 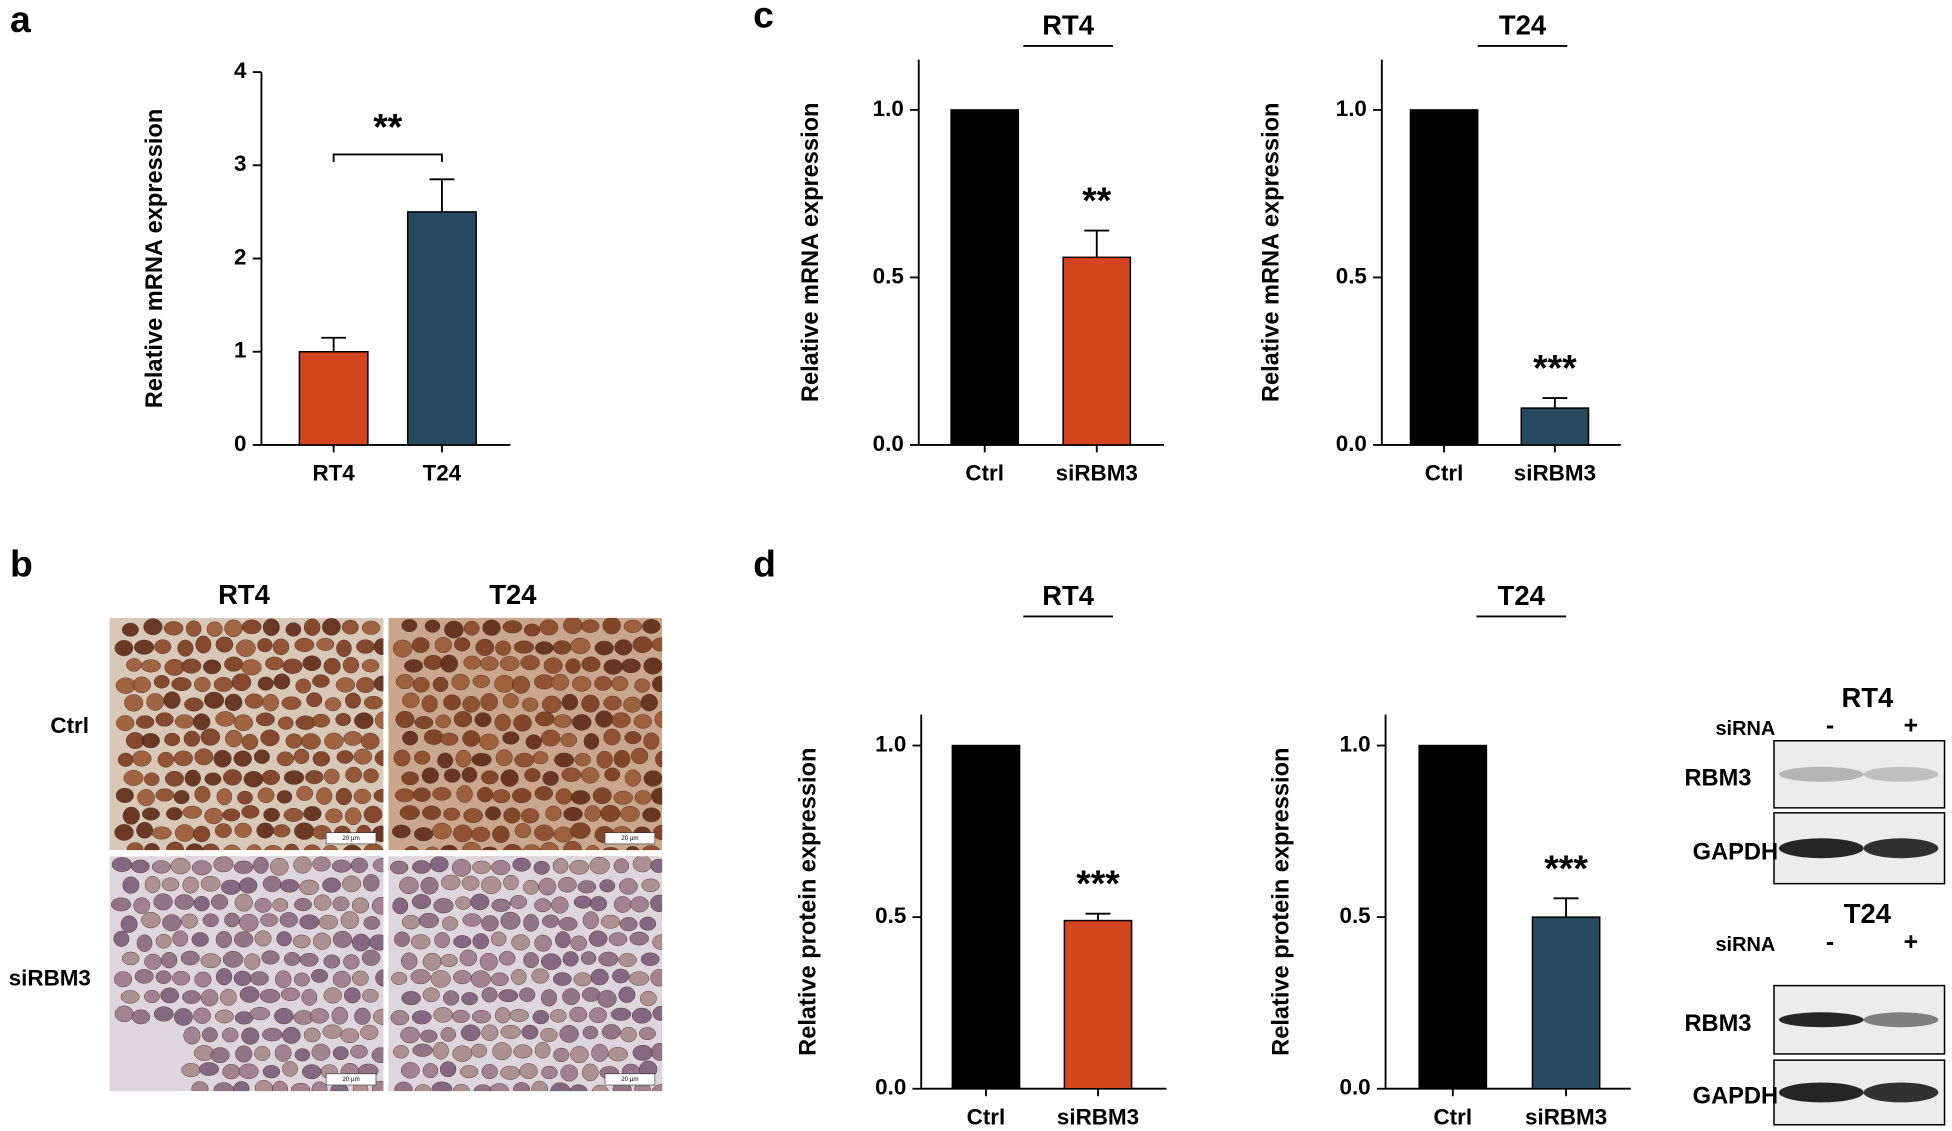 What do you see at coordinates (890, 743) in the screenshot?
I see `y-tick-label: 1.0` at bounding box center [890, 743].